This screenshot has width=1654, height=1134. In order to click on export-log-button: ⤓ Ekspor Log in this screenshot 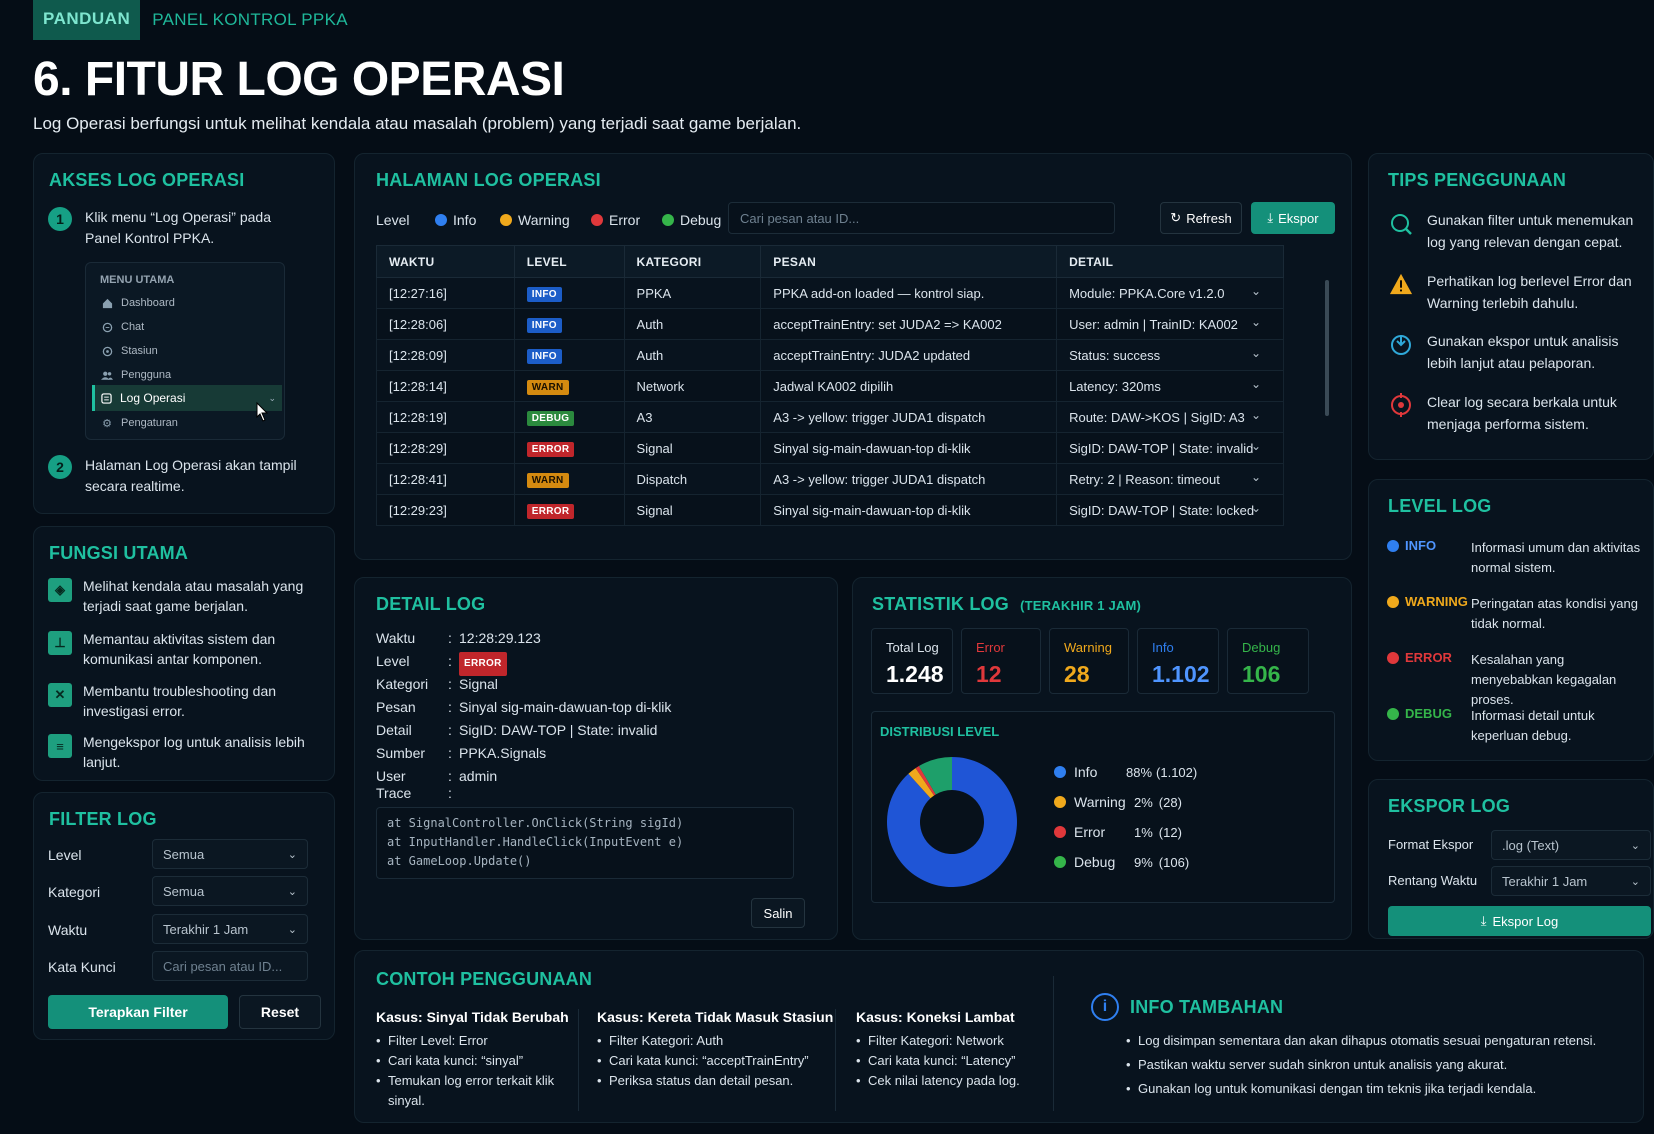, I will do `click(1519, 921)`.